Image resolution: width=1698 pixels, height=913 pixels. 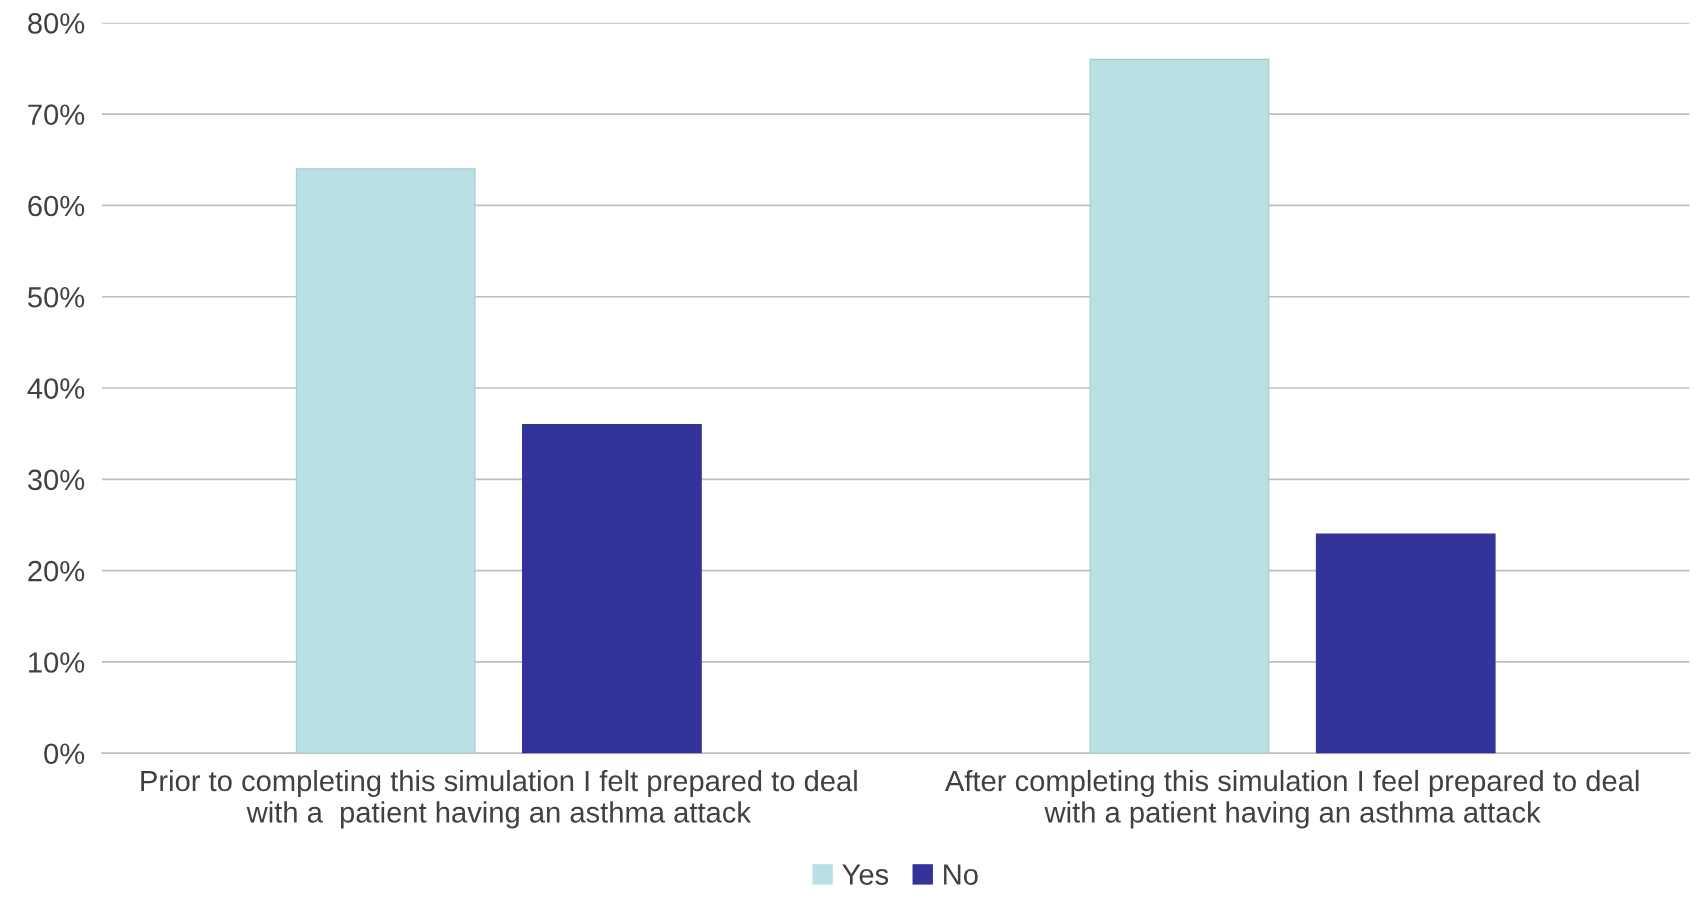 What do you see at coordinates (499, 799) in the screenshot?
I see `x-tick-label: Prior to completing this simulation I felt prepared to deal with a patient having an asthma attack` at bounding box center [499, 799].